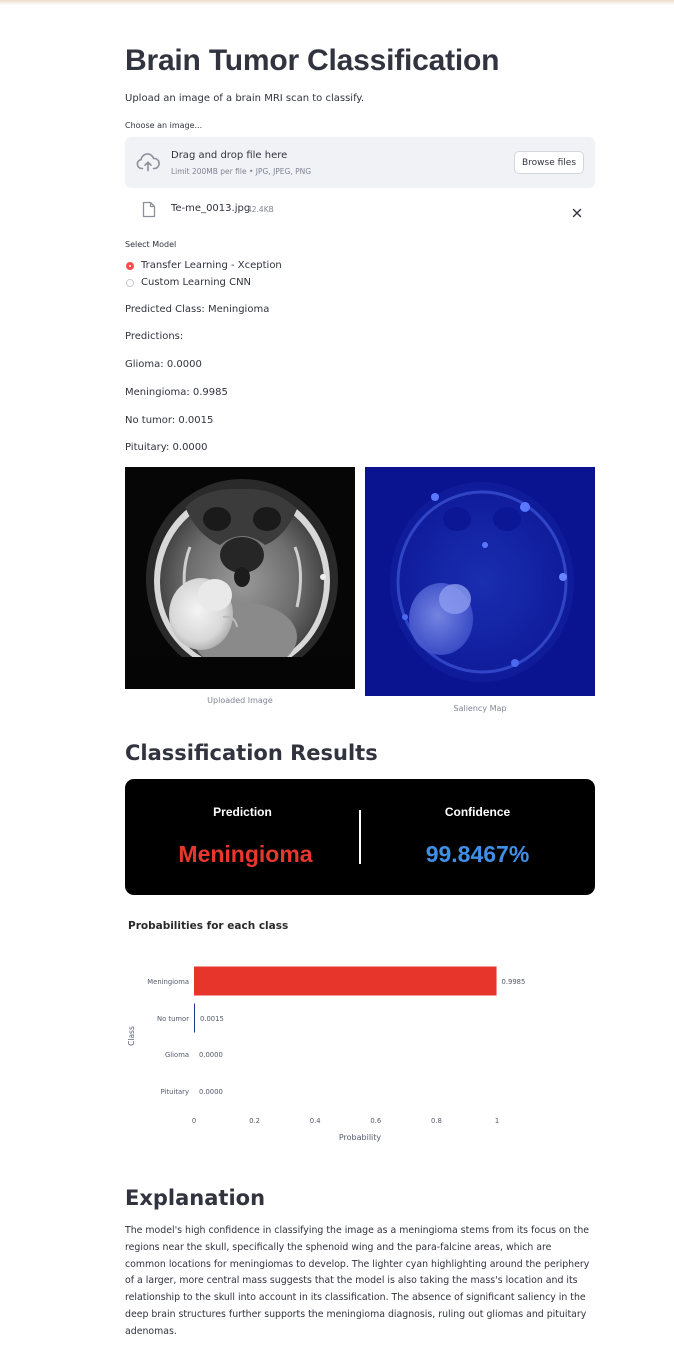 This screenshot has width=674, height=1364. Describe the element at coordinates (260, 209) in the screenshot. I see `file-size: 42.4KB` at that location.